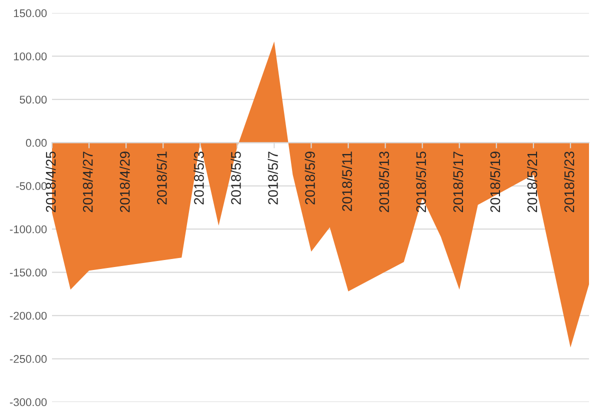 The height and width of the screenshot is (414, 609). I want to click on x-tick-label: 2018/5/19, so click(495, 182).